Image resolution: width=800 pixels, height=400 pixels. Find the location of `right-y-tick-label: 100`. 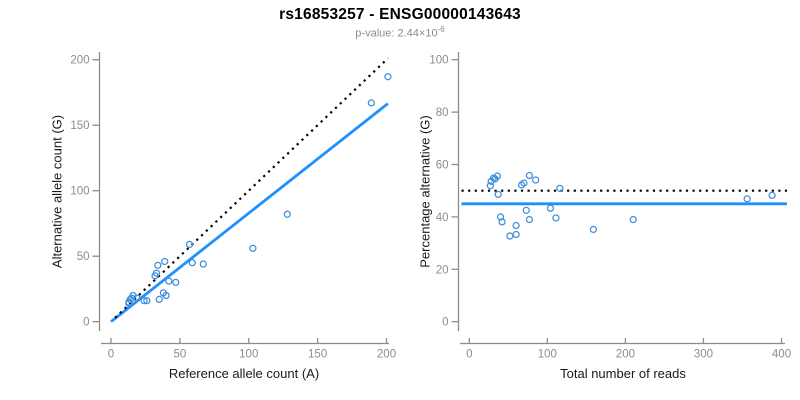

right-y-tick-label: 100 is located at coordinates (438, 61).